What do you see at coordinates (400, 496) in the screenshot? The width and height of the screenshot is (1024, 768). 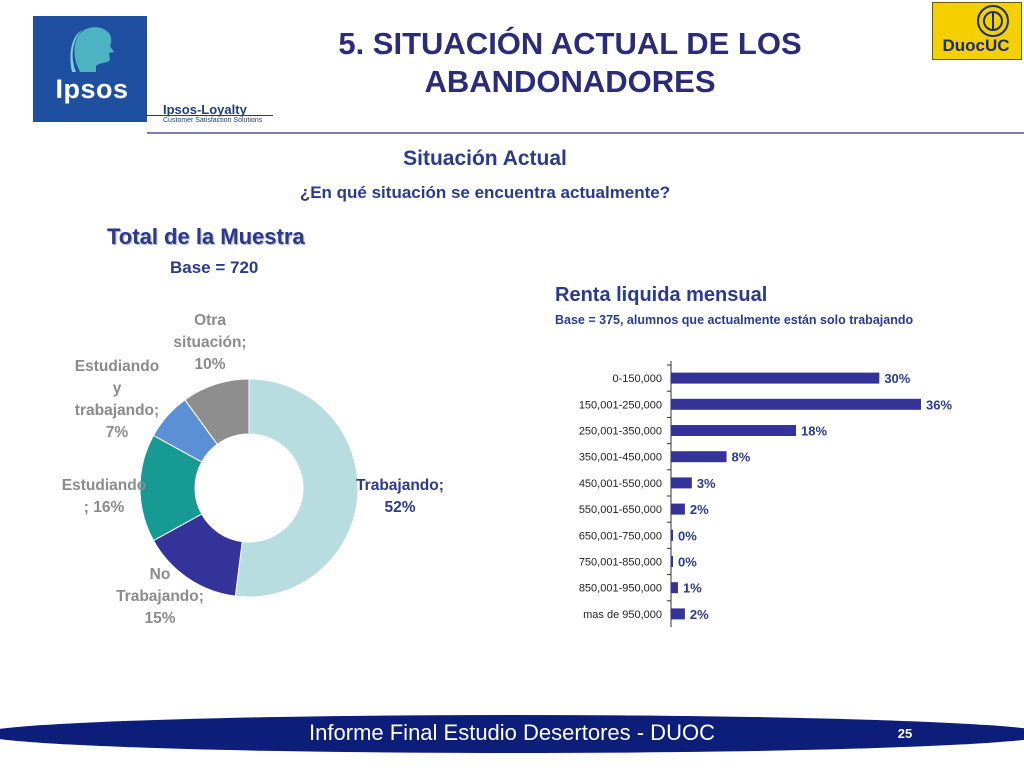 I see `donut-label-trabajando: Trabajando; 52%` at bounding box center [400, 496].